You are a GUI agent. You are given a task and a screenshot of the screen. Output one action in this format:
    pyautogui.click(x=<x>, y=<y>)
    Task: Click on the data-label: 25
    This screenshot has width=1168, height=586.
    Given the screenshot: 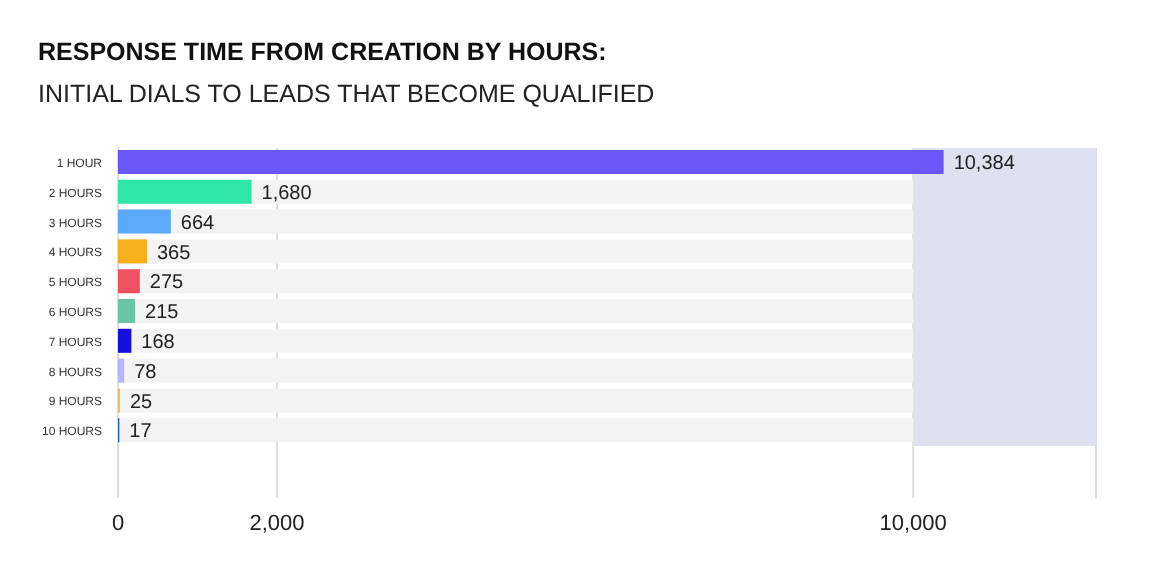 What is the action you would take?
    pyautogui.click(x=141, y=402)
    